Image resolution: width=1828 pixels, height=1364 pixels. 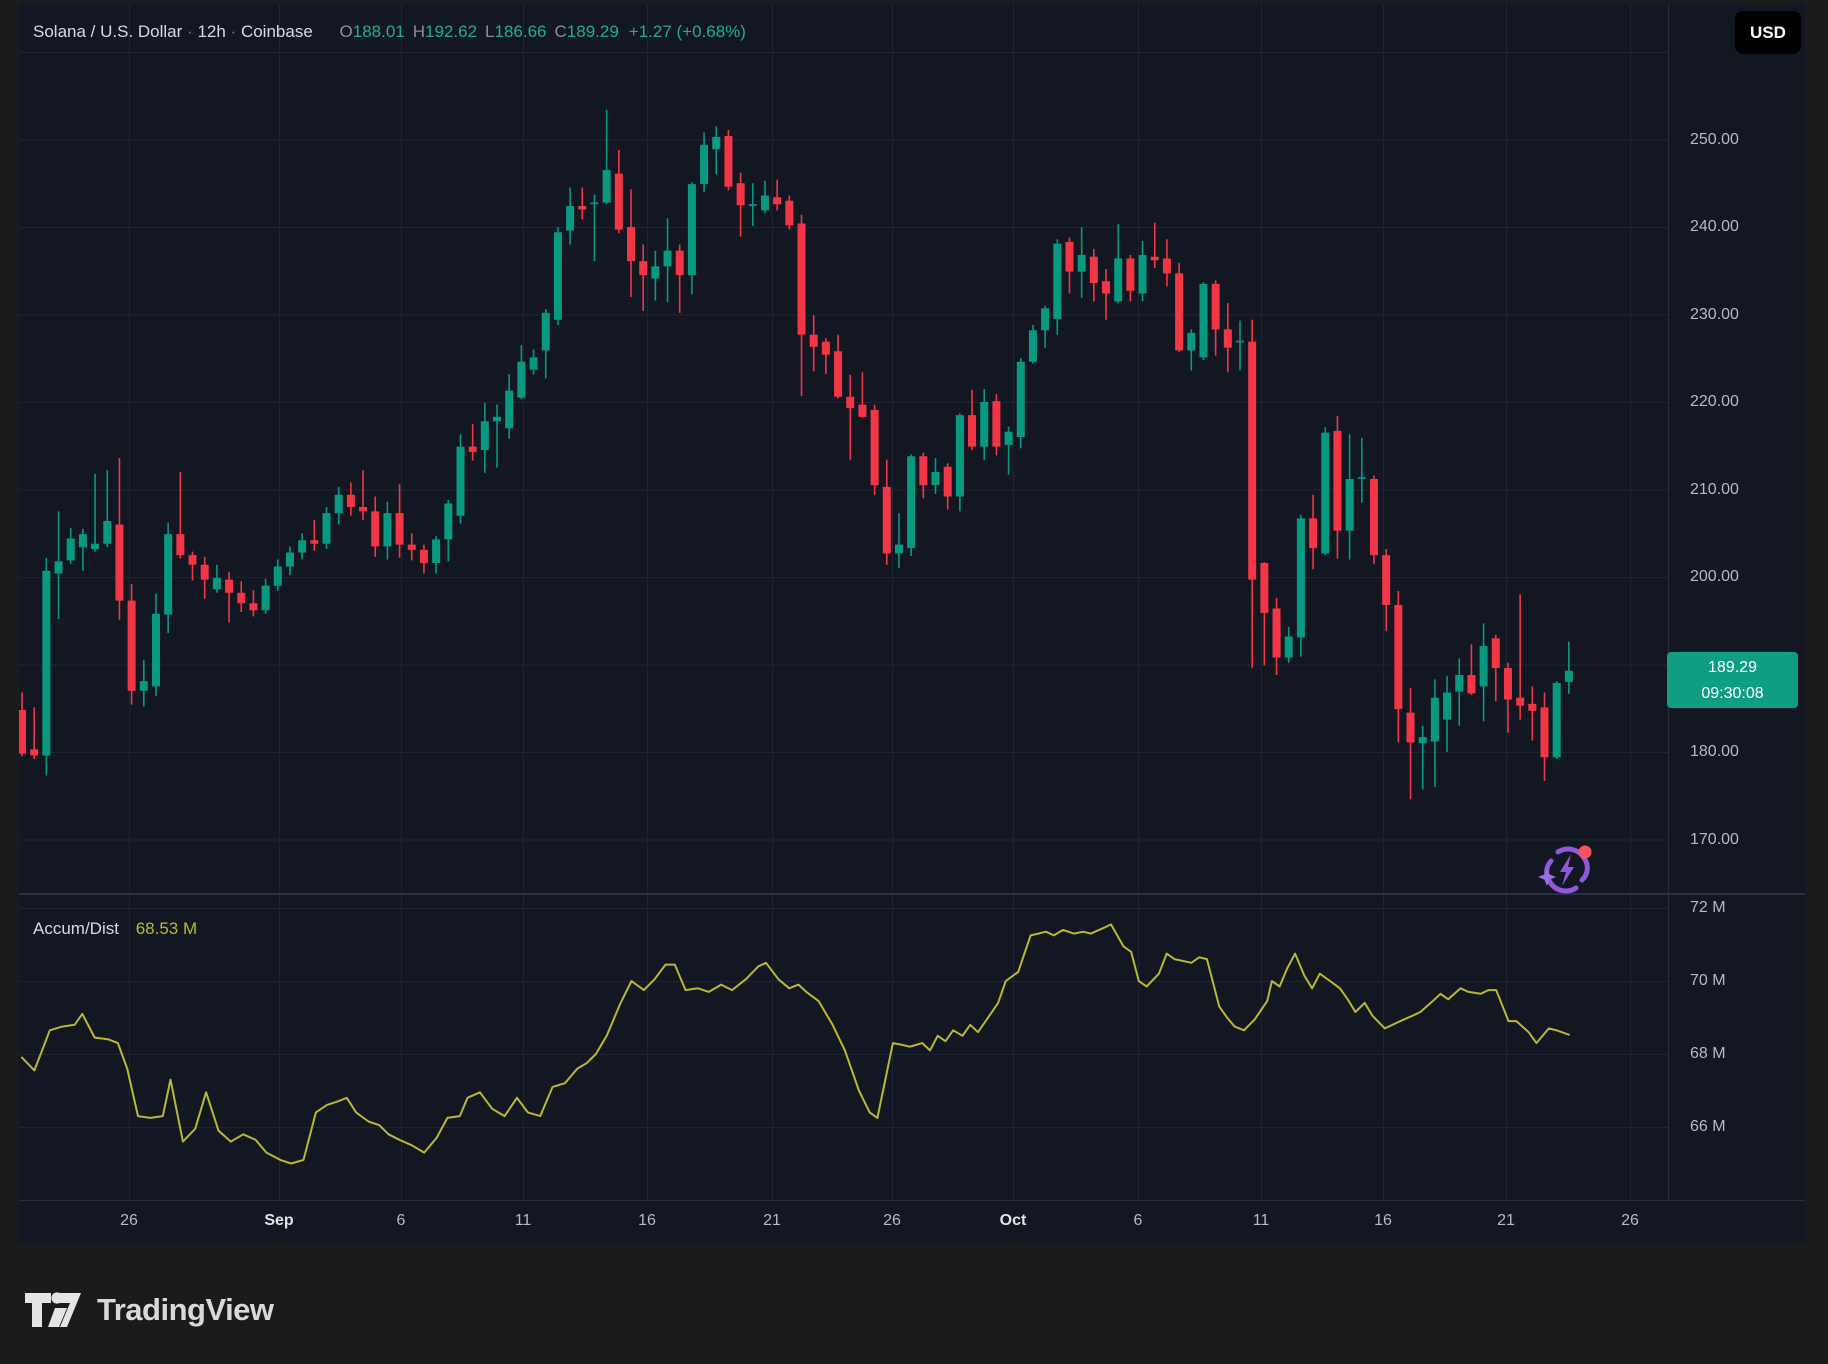 I want to click on tradingview-logo-icon, so click(x=53, y=1309).